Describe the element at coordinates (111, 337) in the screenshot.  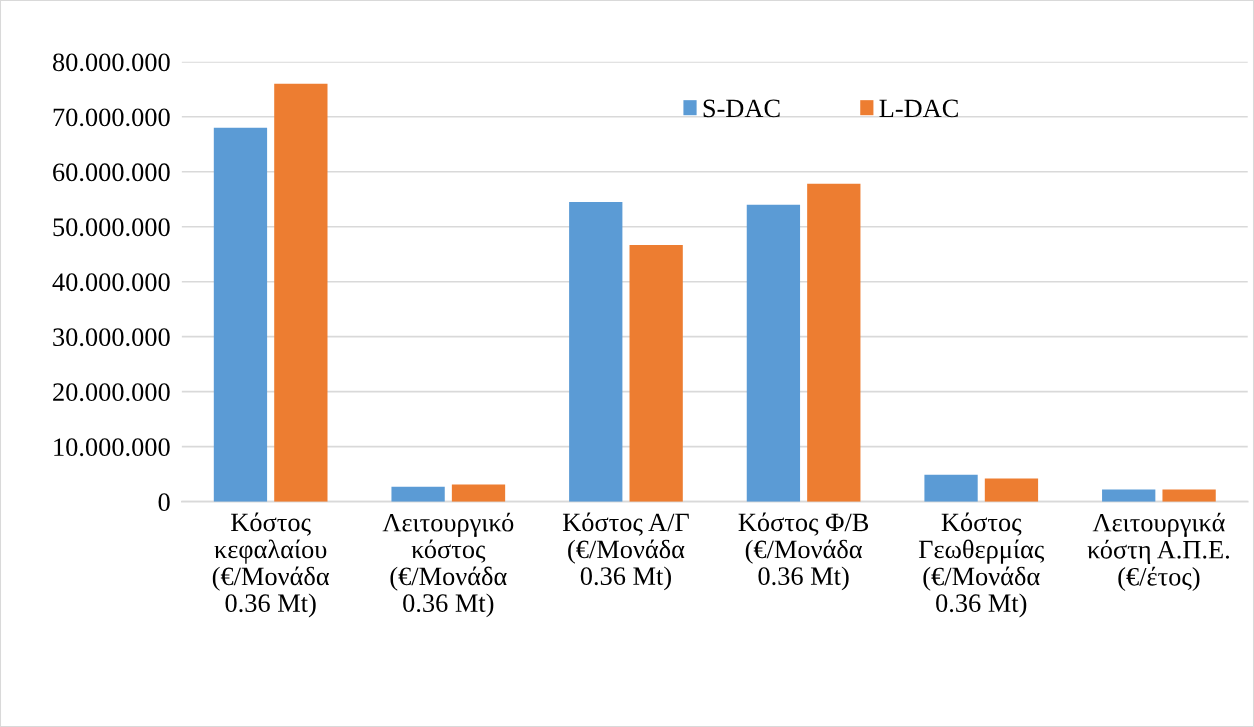
I see `y-tick-label: 30.000.000` at that location.